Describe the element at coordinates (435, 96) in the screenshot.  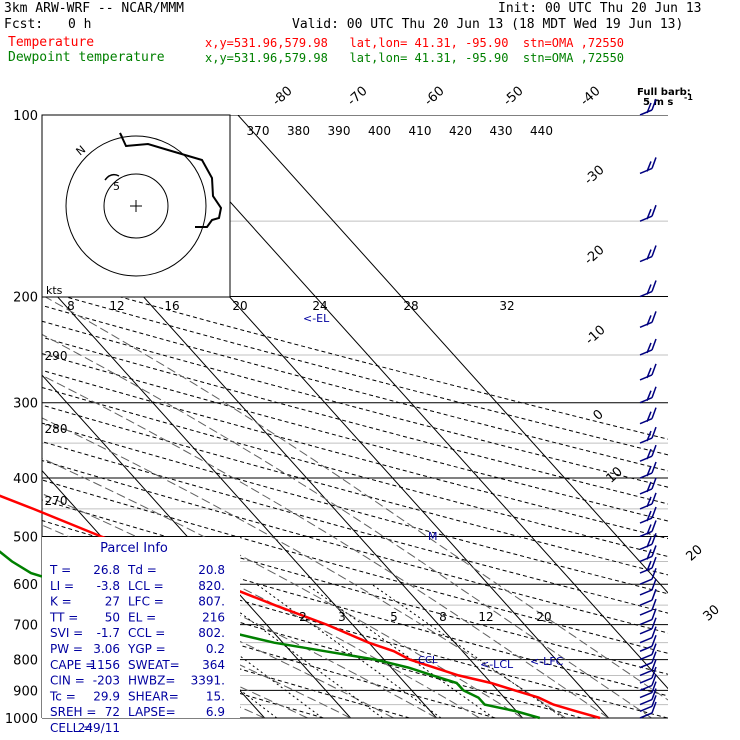
I see `isotherm-label: -60` at that location.